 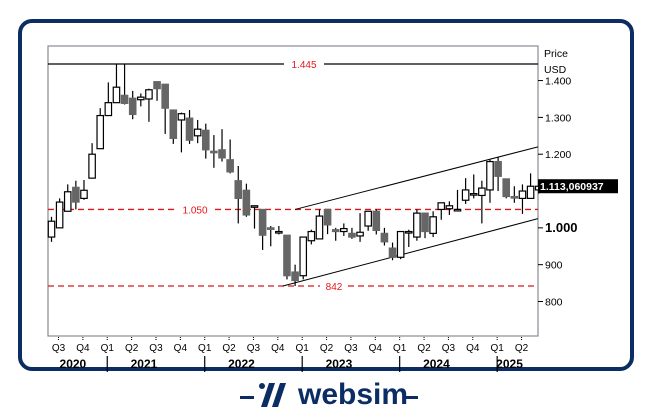 I want to click on brand-name: websim, so click(x=353, y=394).